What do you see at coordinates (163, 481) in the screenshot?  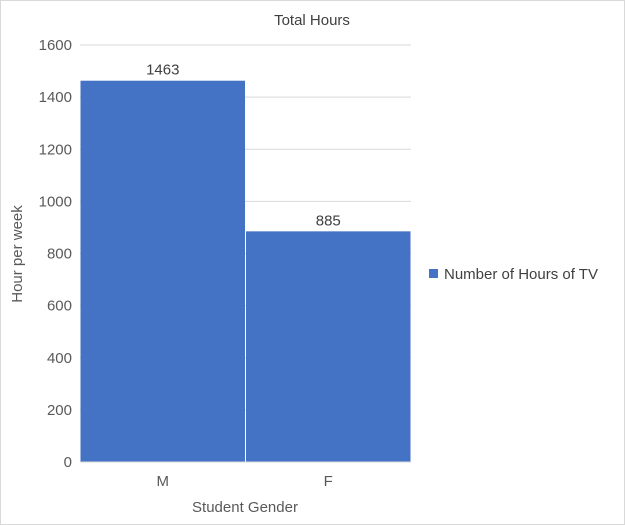 I see `x-tick-label: M` at bounding box center [163, 481].